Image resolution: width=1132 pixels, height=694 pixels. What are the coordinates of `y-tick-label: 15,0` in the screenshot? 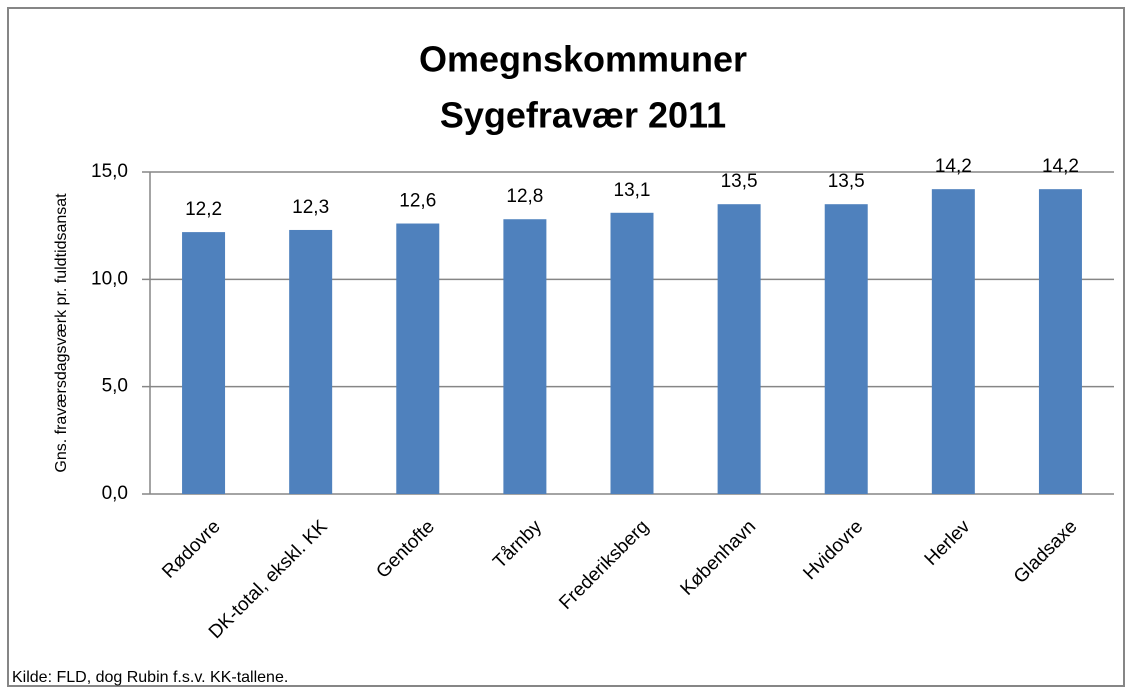 It's located at (109, 171).